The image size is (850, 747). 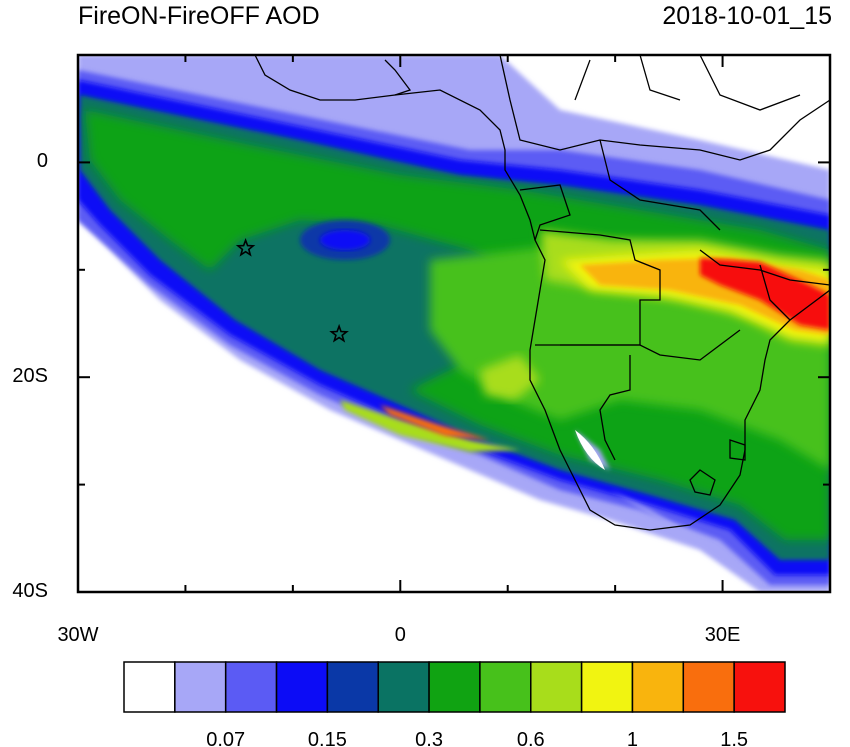 I want to click on y-tick-label: 40S, so click(x=30, y=591).